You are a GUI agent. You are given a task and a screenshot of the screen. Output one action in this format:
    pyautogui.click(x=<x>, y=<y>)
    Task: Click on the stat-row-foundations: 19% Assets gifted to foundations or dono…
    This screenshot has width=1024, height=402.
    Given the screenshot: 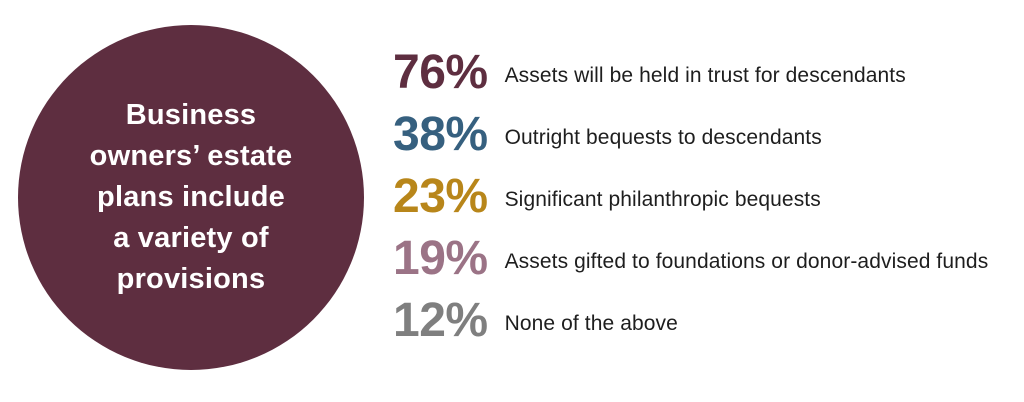 What is the action you would take?
    pyautogui.click(x=690, y=259)
    